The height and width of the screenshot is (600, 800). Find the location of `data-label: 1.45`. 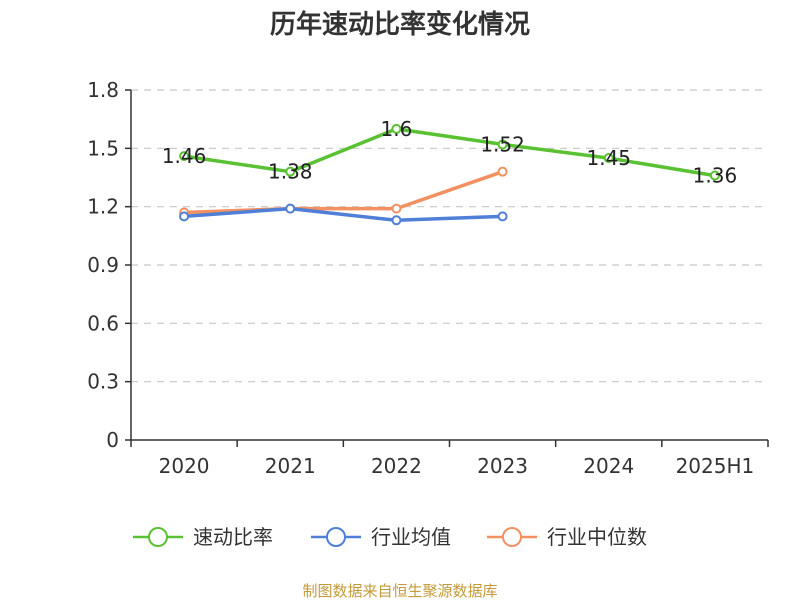

data-label: 1.45 is located at coordinates (608, 158).